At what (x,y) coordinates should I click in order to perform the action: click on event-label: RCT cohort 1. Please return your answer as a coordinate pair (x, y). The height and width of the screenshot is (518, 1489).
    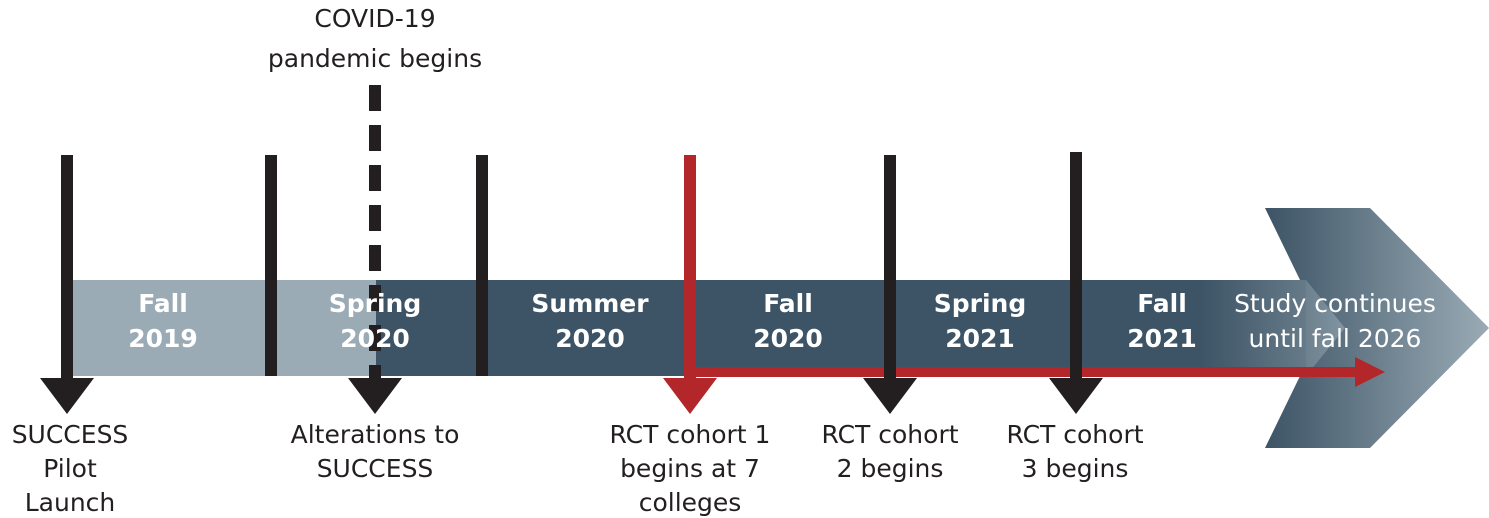
    Looking at the image, I should click on (690, 434).